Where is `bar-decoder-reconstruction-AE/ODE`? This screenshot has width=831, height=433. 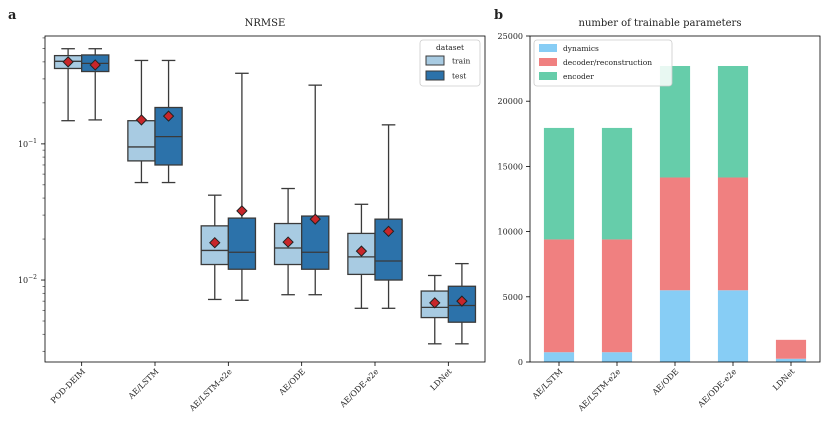
bar-decoder-reconstruction-AE/ODE is located at coordinates (675, 234).